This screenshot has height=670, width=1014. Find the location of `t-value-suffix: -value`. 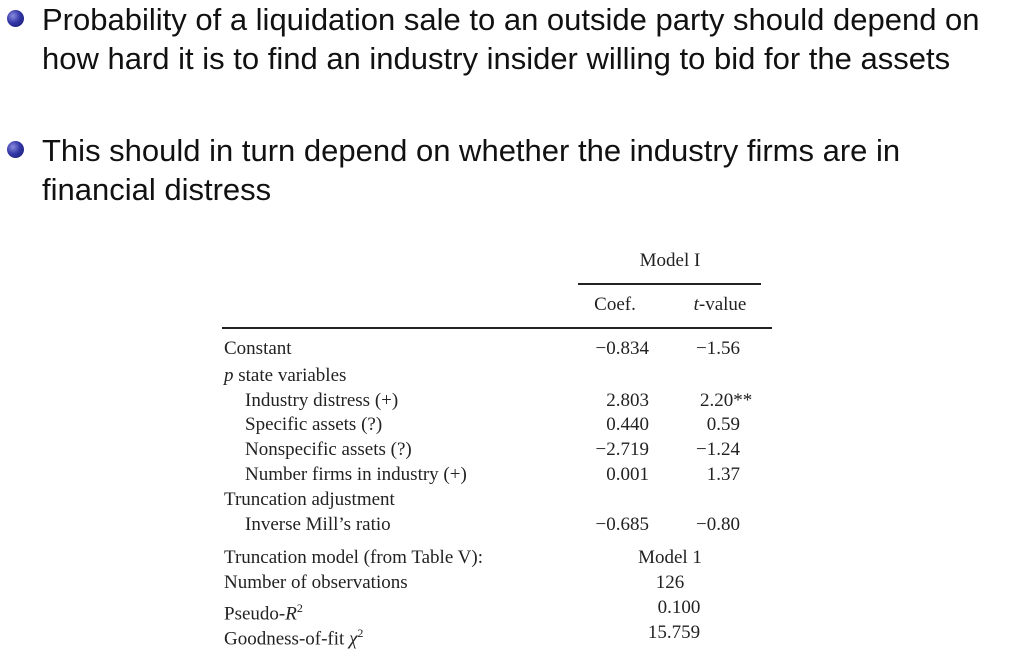

t-value-suffix: -value is located at coordinates (722, 304).